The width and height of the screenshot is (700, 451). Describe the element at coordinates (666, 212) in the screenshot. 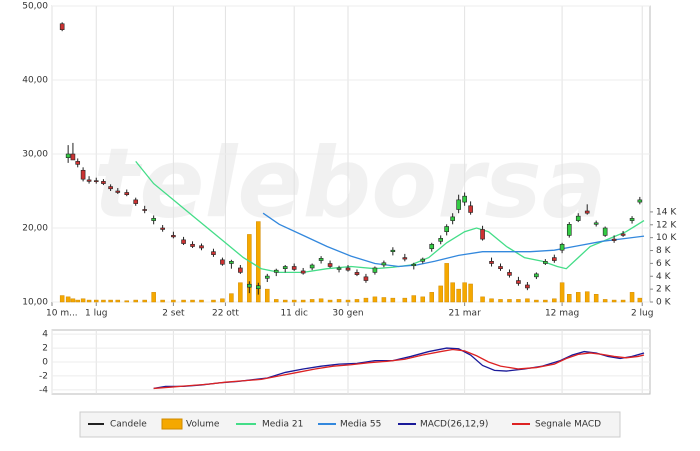

I see `y2-tick-label: 14 K` at that location.